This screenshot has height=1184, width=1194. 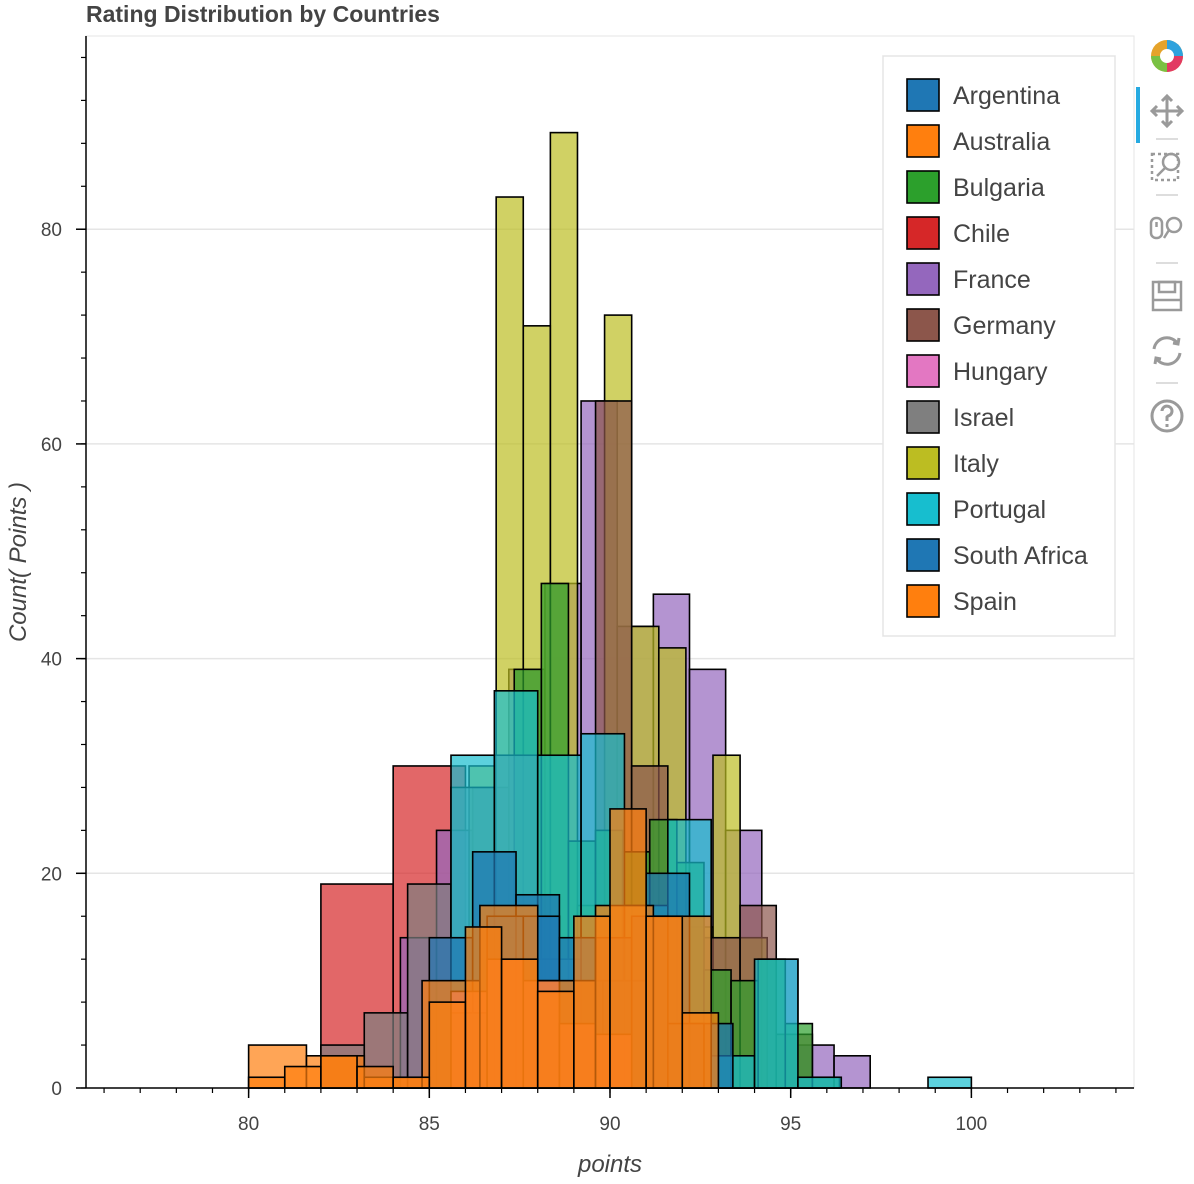 What do you see at coordinates (1167, 229) in the screenshot?
I see `wheel-zoom-icon` at bounding box center [1167, 229].